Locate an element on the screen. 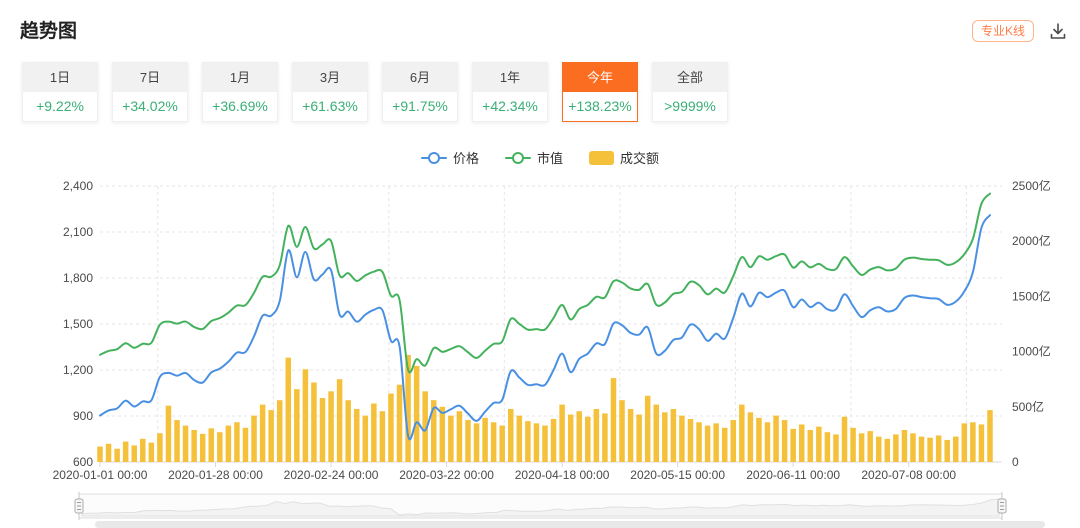 The height and width of the screenshot is (528, 1080). period-tab-3月: 3月 +61.63% is located at coordinates (330, 92).